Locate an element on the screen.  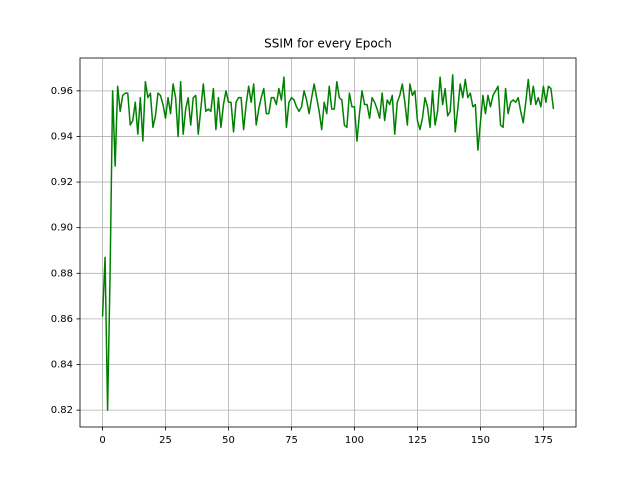
chart-title: SSIM for every Epoch is located at coordinates (328, 44).